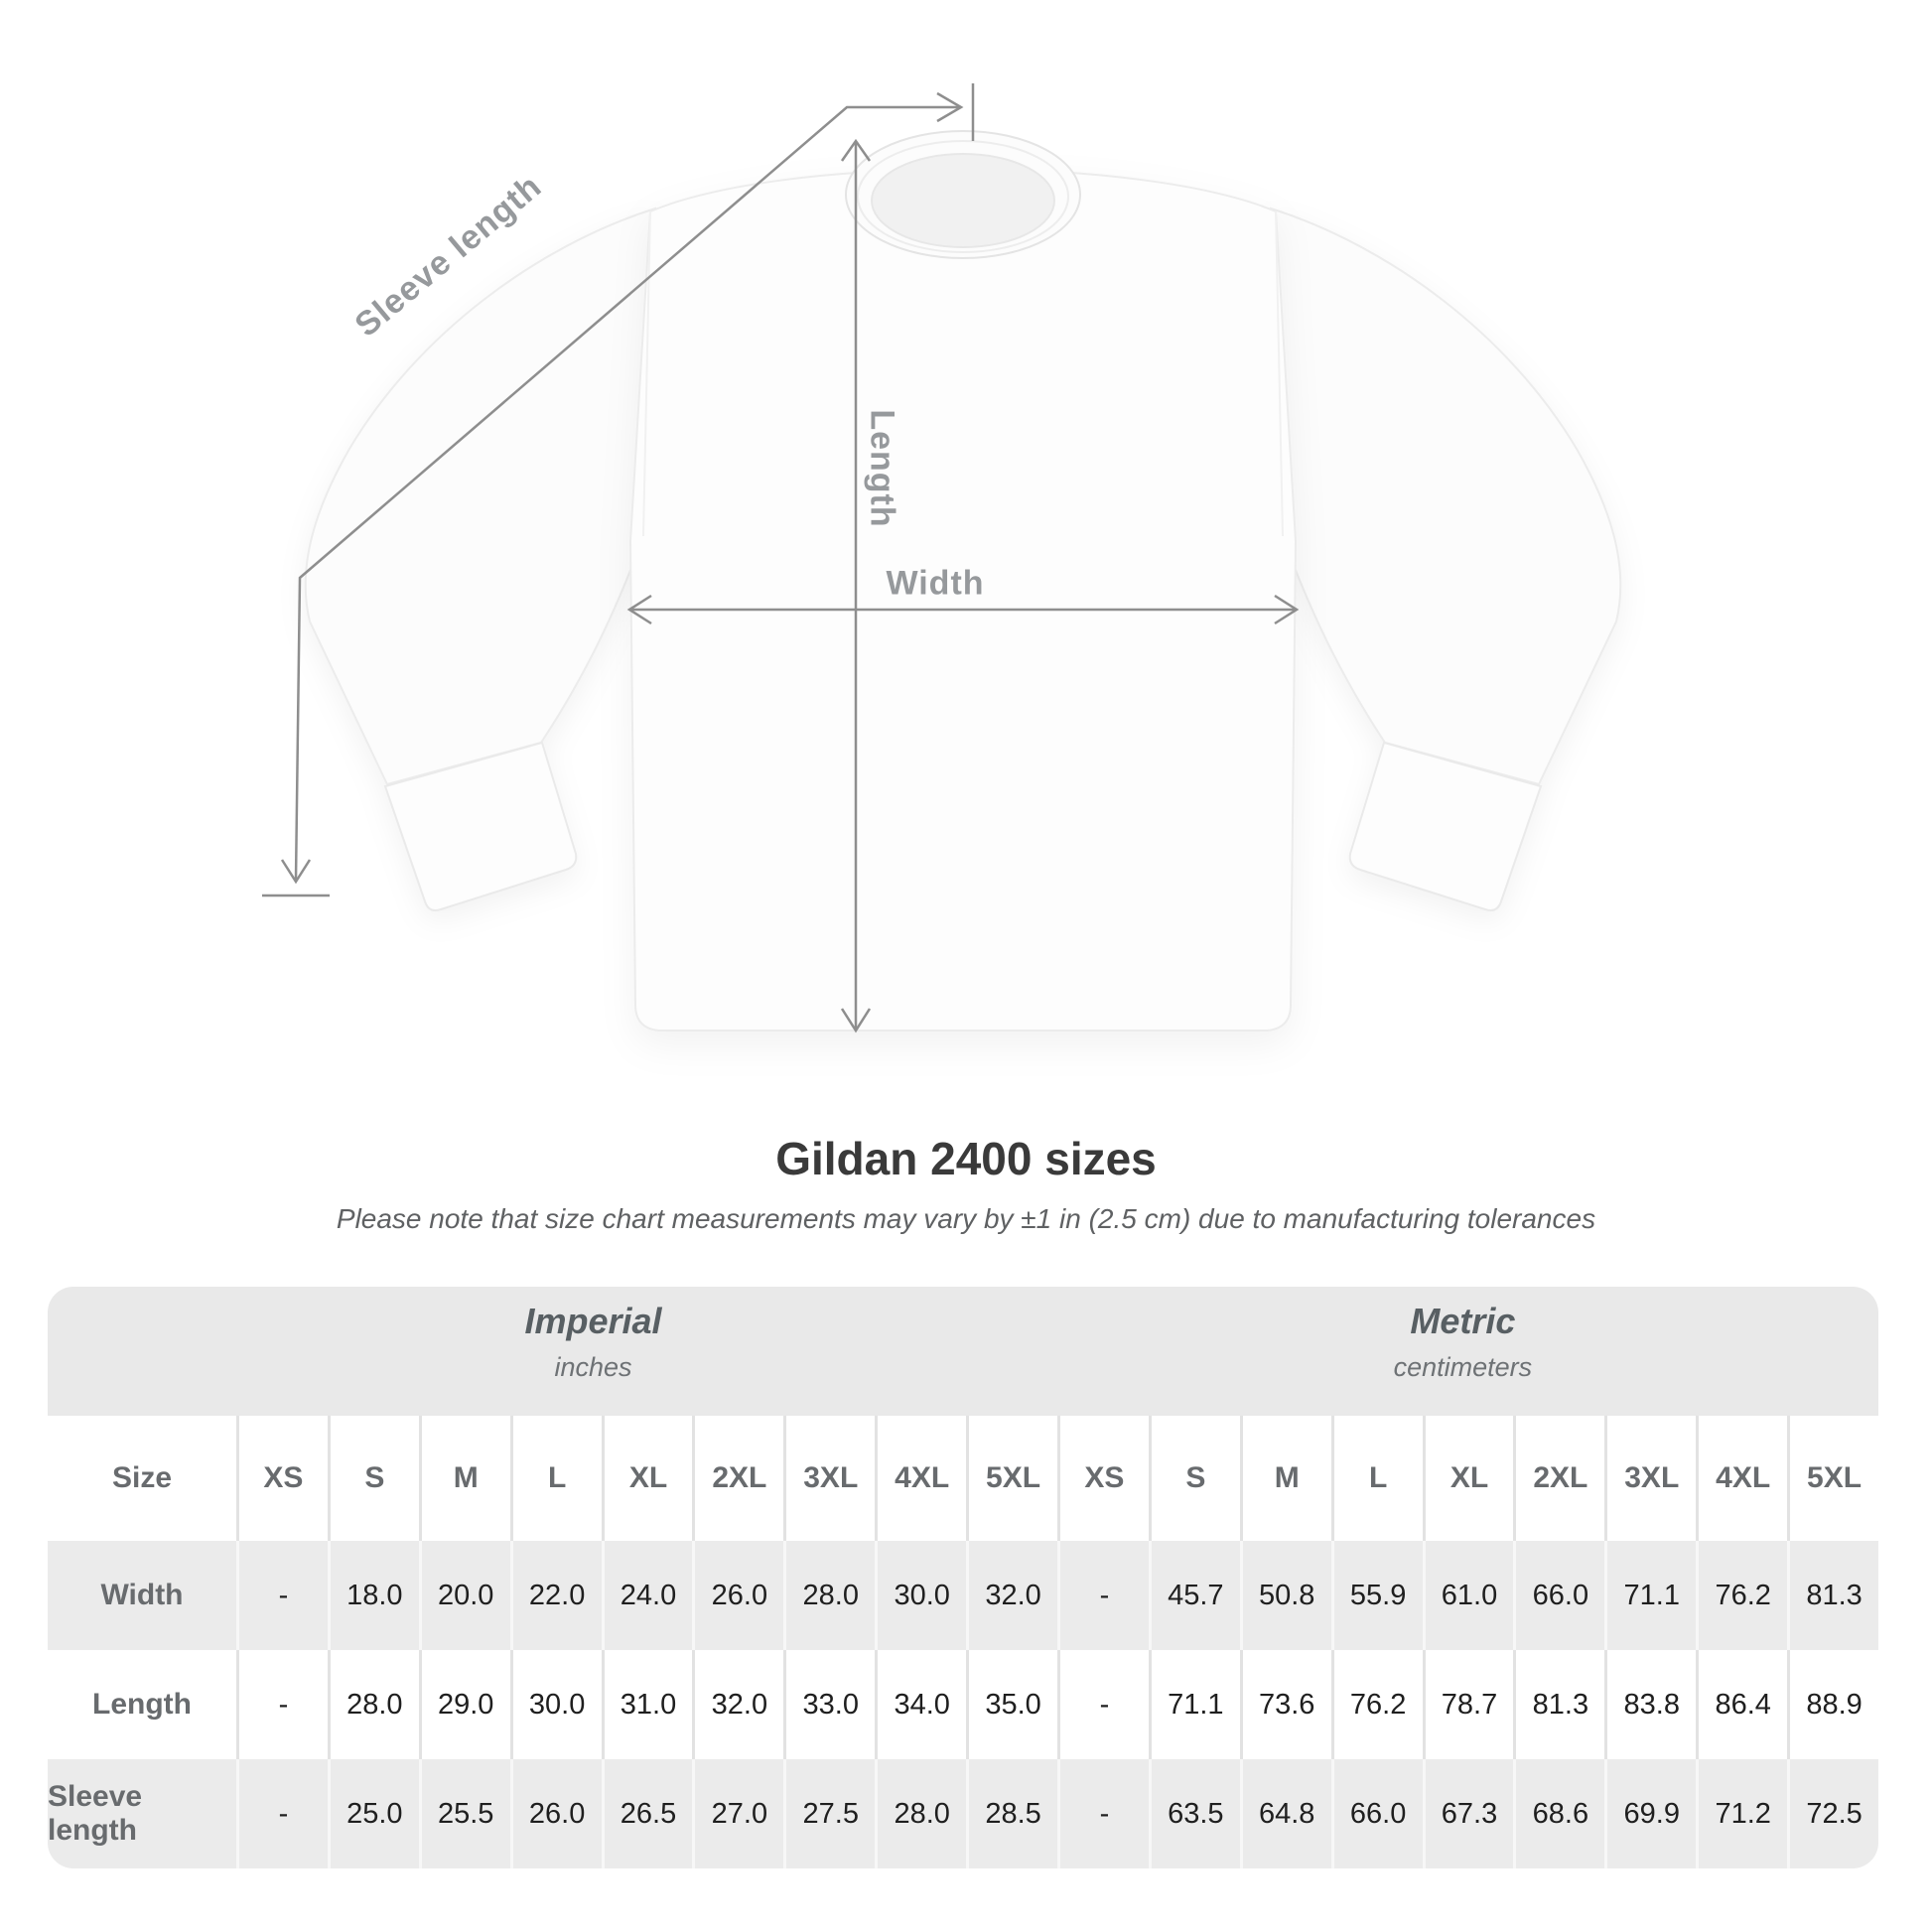 The width and height of the screenshot is (1932, 1932). What do you see at coordinates (1742, 1705) in the screenshot?
I see `value-cell: 86.4` at bounding box center [1742, 1705].